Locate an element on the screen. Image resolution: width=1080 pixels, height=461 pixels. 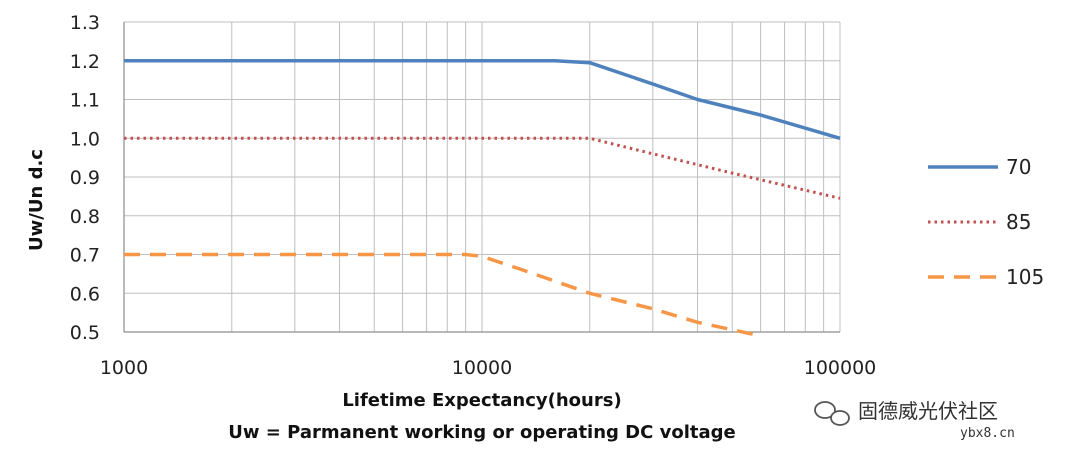
y-tick-label: 0.6 is located at coordinates (85, 294).